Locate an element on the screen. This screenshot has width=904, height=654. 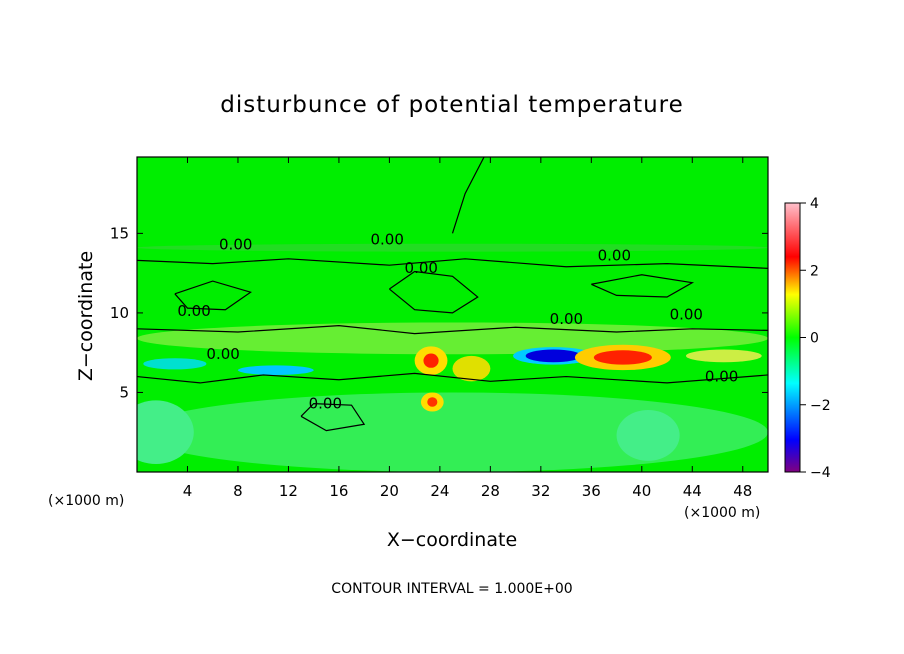
y-tick-label: 10 is located at coordinates (119, 313).